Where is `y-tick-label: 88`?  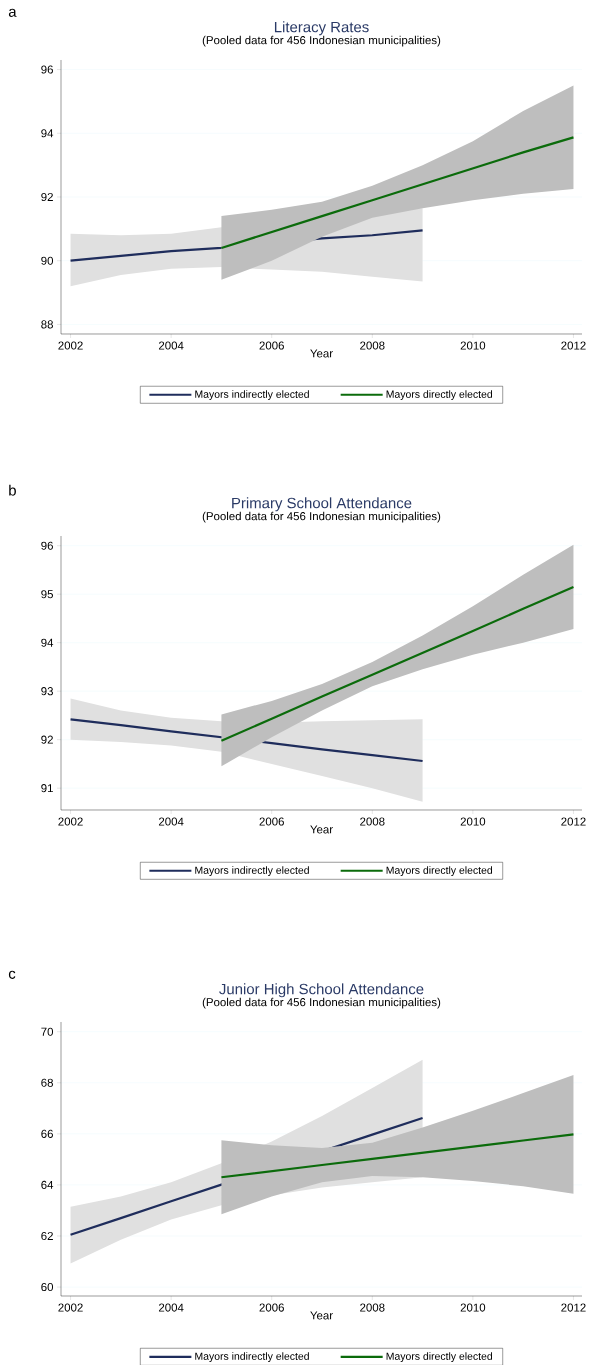 y-tick-label: 88 is located at coordinates (47, 324).